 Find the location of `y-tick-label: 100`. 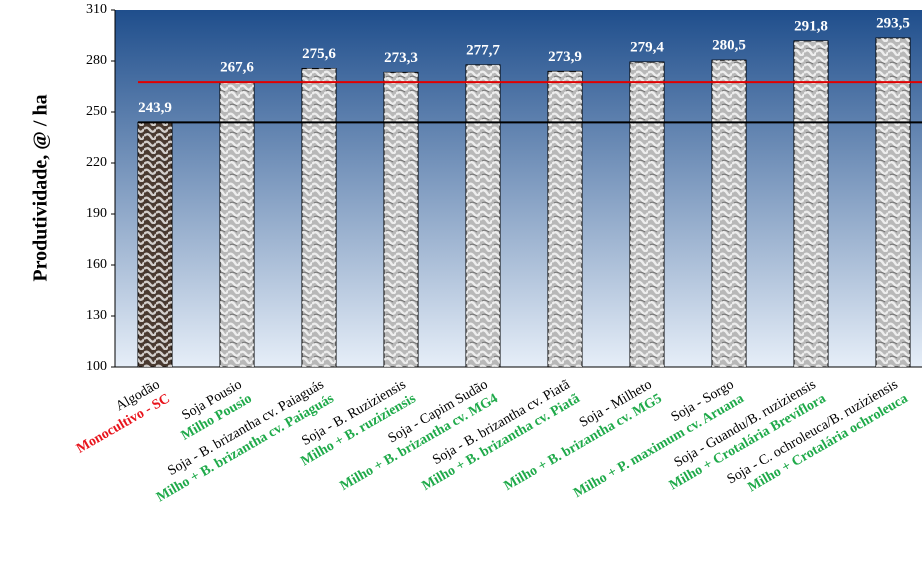

y-tick-label: 100 is located at coordinates (96, 366).